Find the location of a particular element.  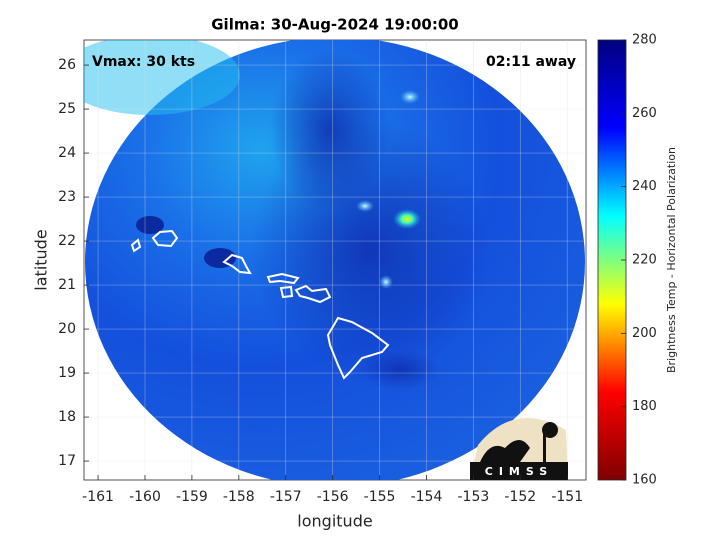

colorbar-tick-label: 180 is located at coordinates (644, 406).